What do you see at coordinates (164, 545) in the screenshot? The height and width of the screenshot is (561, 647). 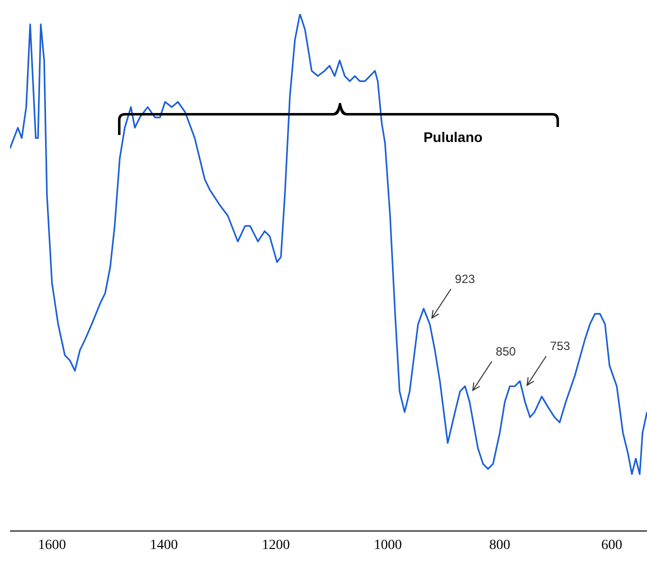 I see `x-tick-label: 1400` at bounding box center [164, 545].